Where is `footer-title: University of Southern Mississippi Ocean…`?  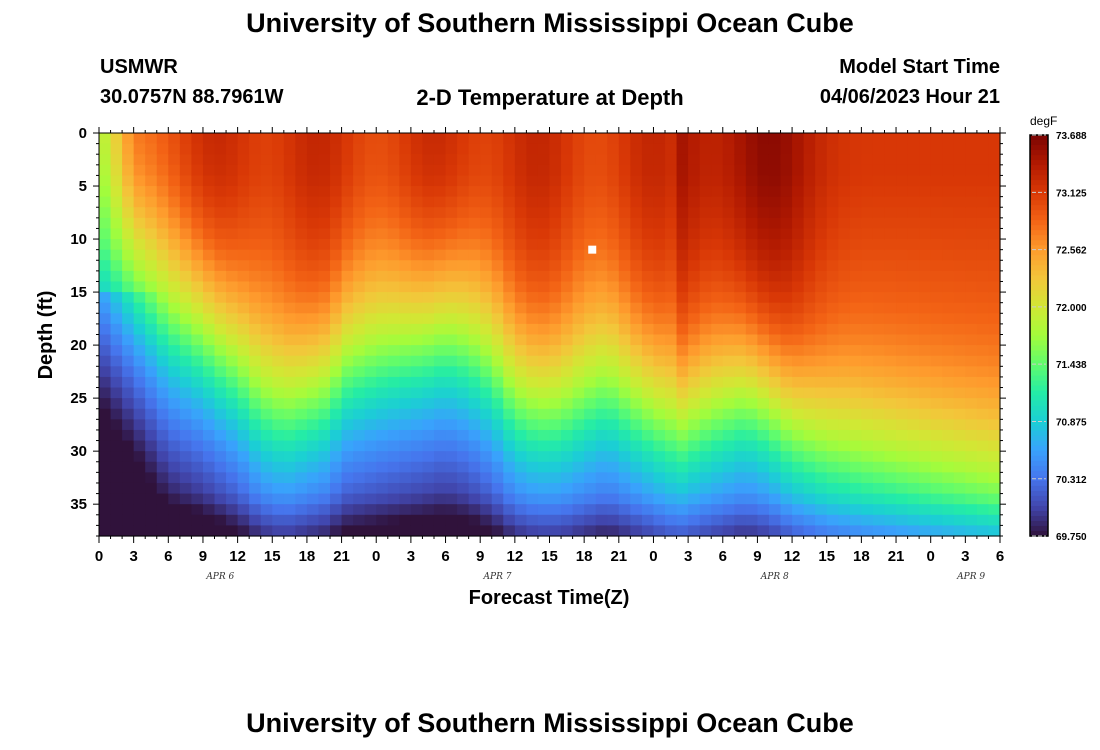
footer-title: University of Southern Mississippi Ocean… is located at coordinates (550, 723).